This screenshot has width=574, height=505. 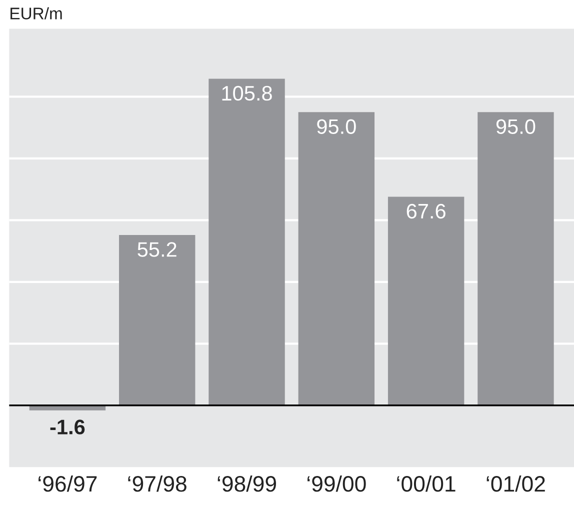 What do you see at coordinates (157, 483) in the screenshot?
I see `x-tick-label: ‘97/98` at bounding box center [157, 483].